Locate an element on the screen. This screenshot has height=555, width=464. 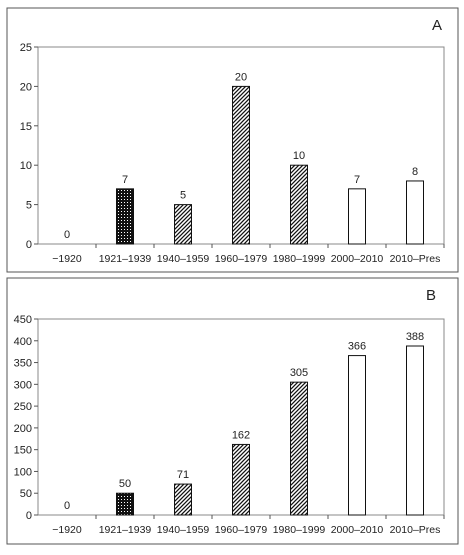
data-label: 305 is located at coordinates (299, 373).